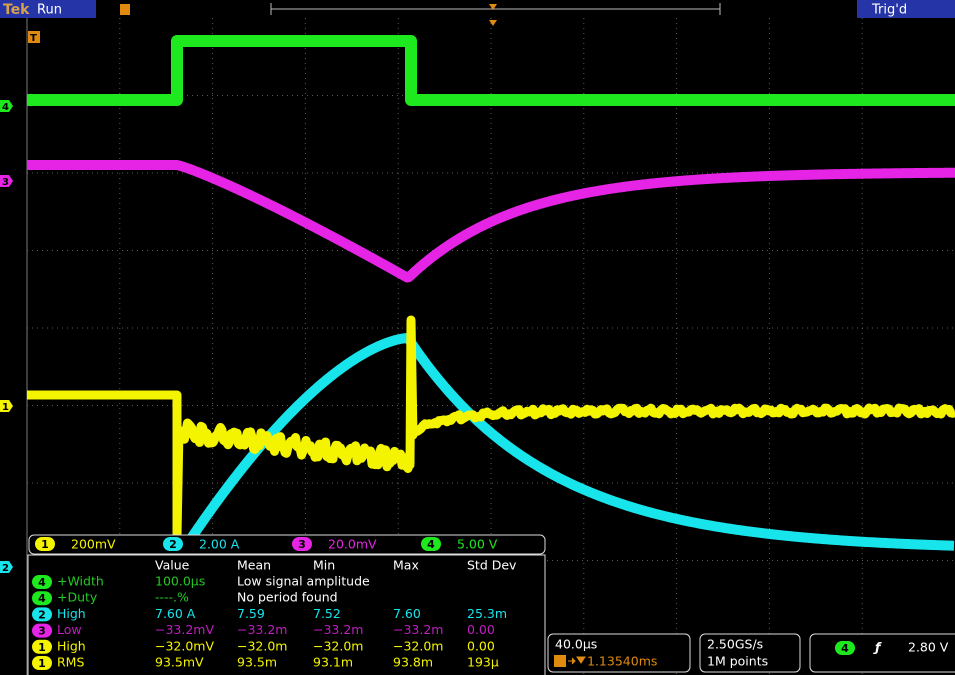  I want to click on channel-marker-label: 1, so click(5, 407).